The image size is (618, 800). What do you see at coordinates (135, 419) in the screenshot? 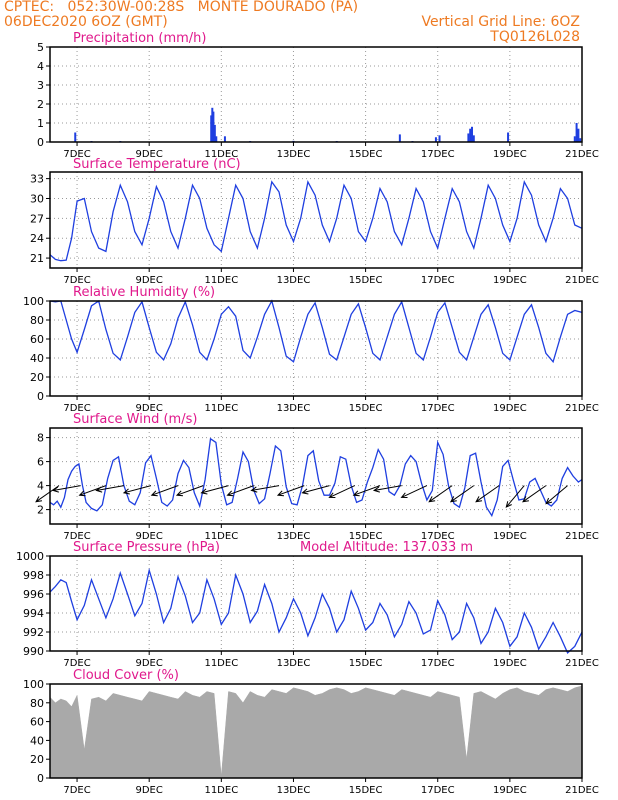
I see `wind-title: Surface Wind (m/s)` at bounding box center [135, 419].